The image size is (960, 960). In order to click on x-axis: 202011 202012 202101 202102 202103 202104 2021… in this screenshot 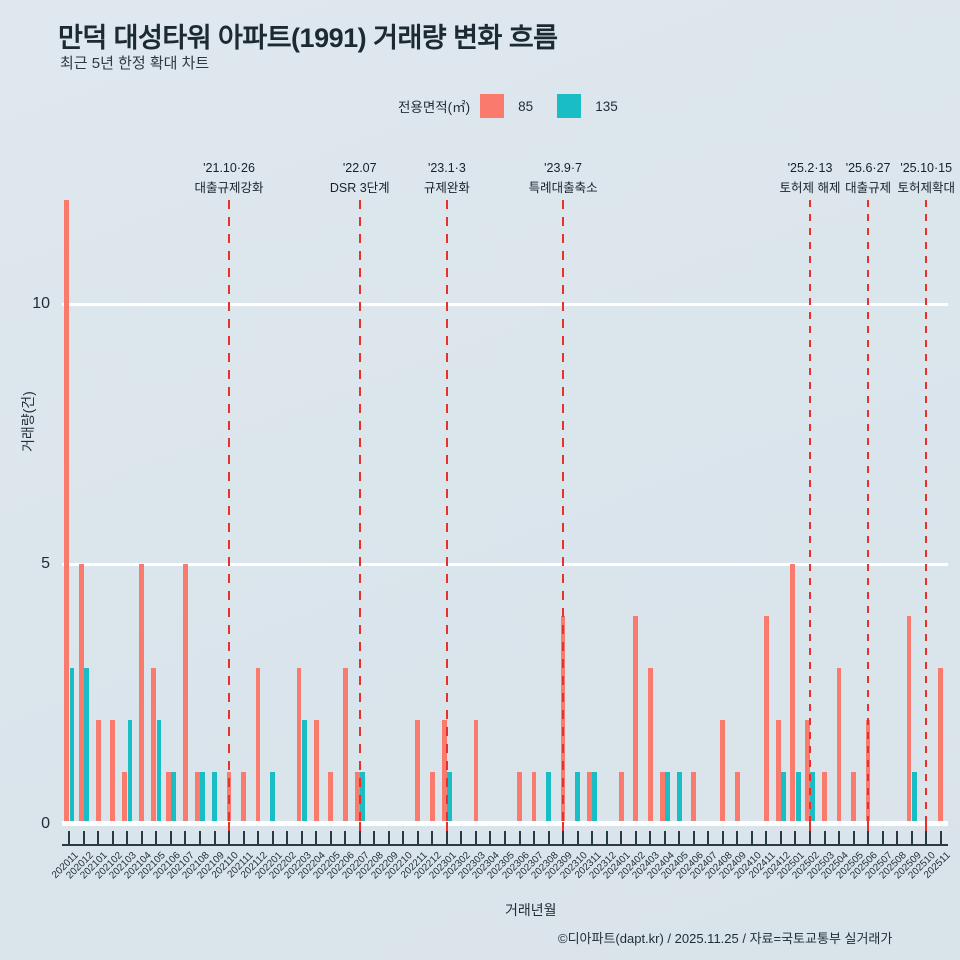, I will do `click(501, 883)`.